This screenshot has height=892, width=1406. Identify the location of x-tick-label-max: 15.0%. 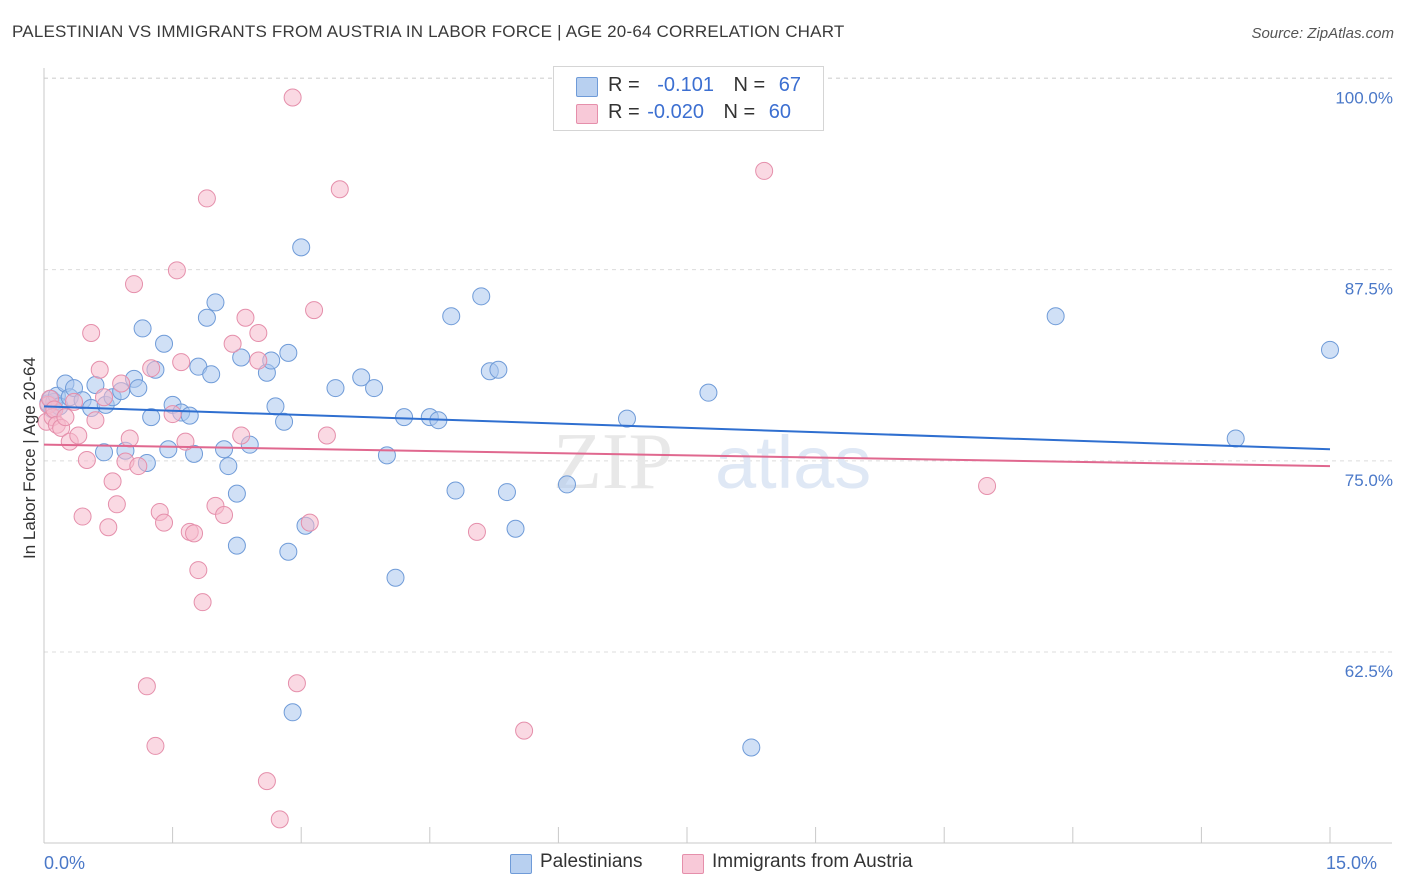
(1352, 863).